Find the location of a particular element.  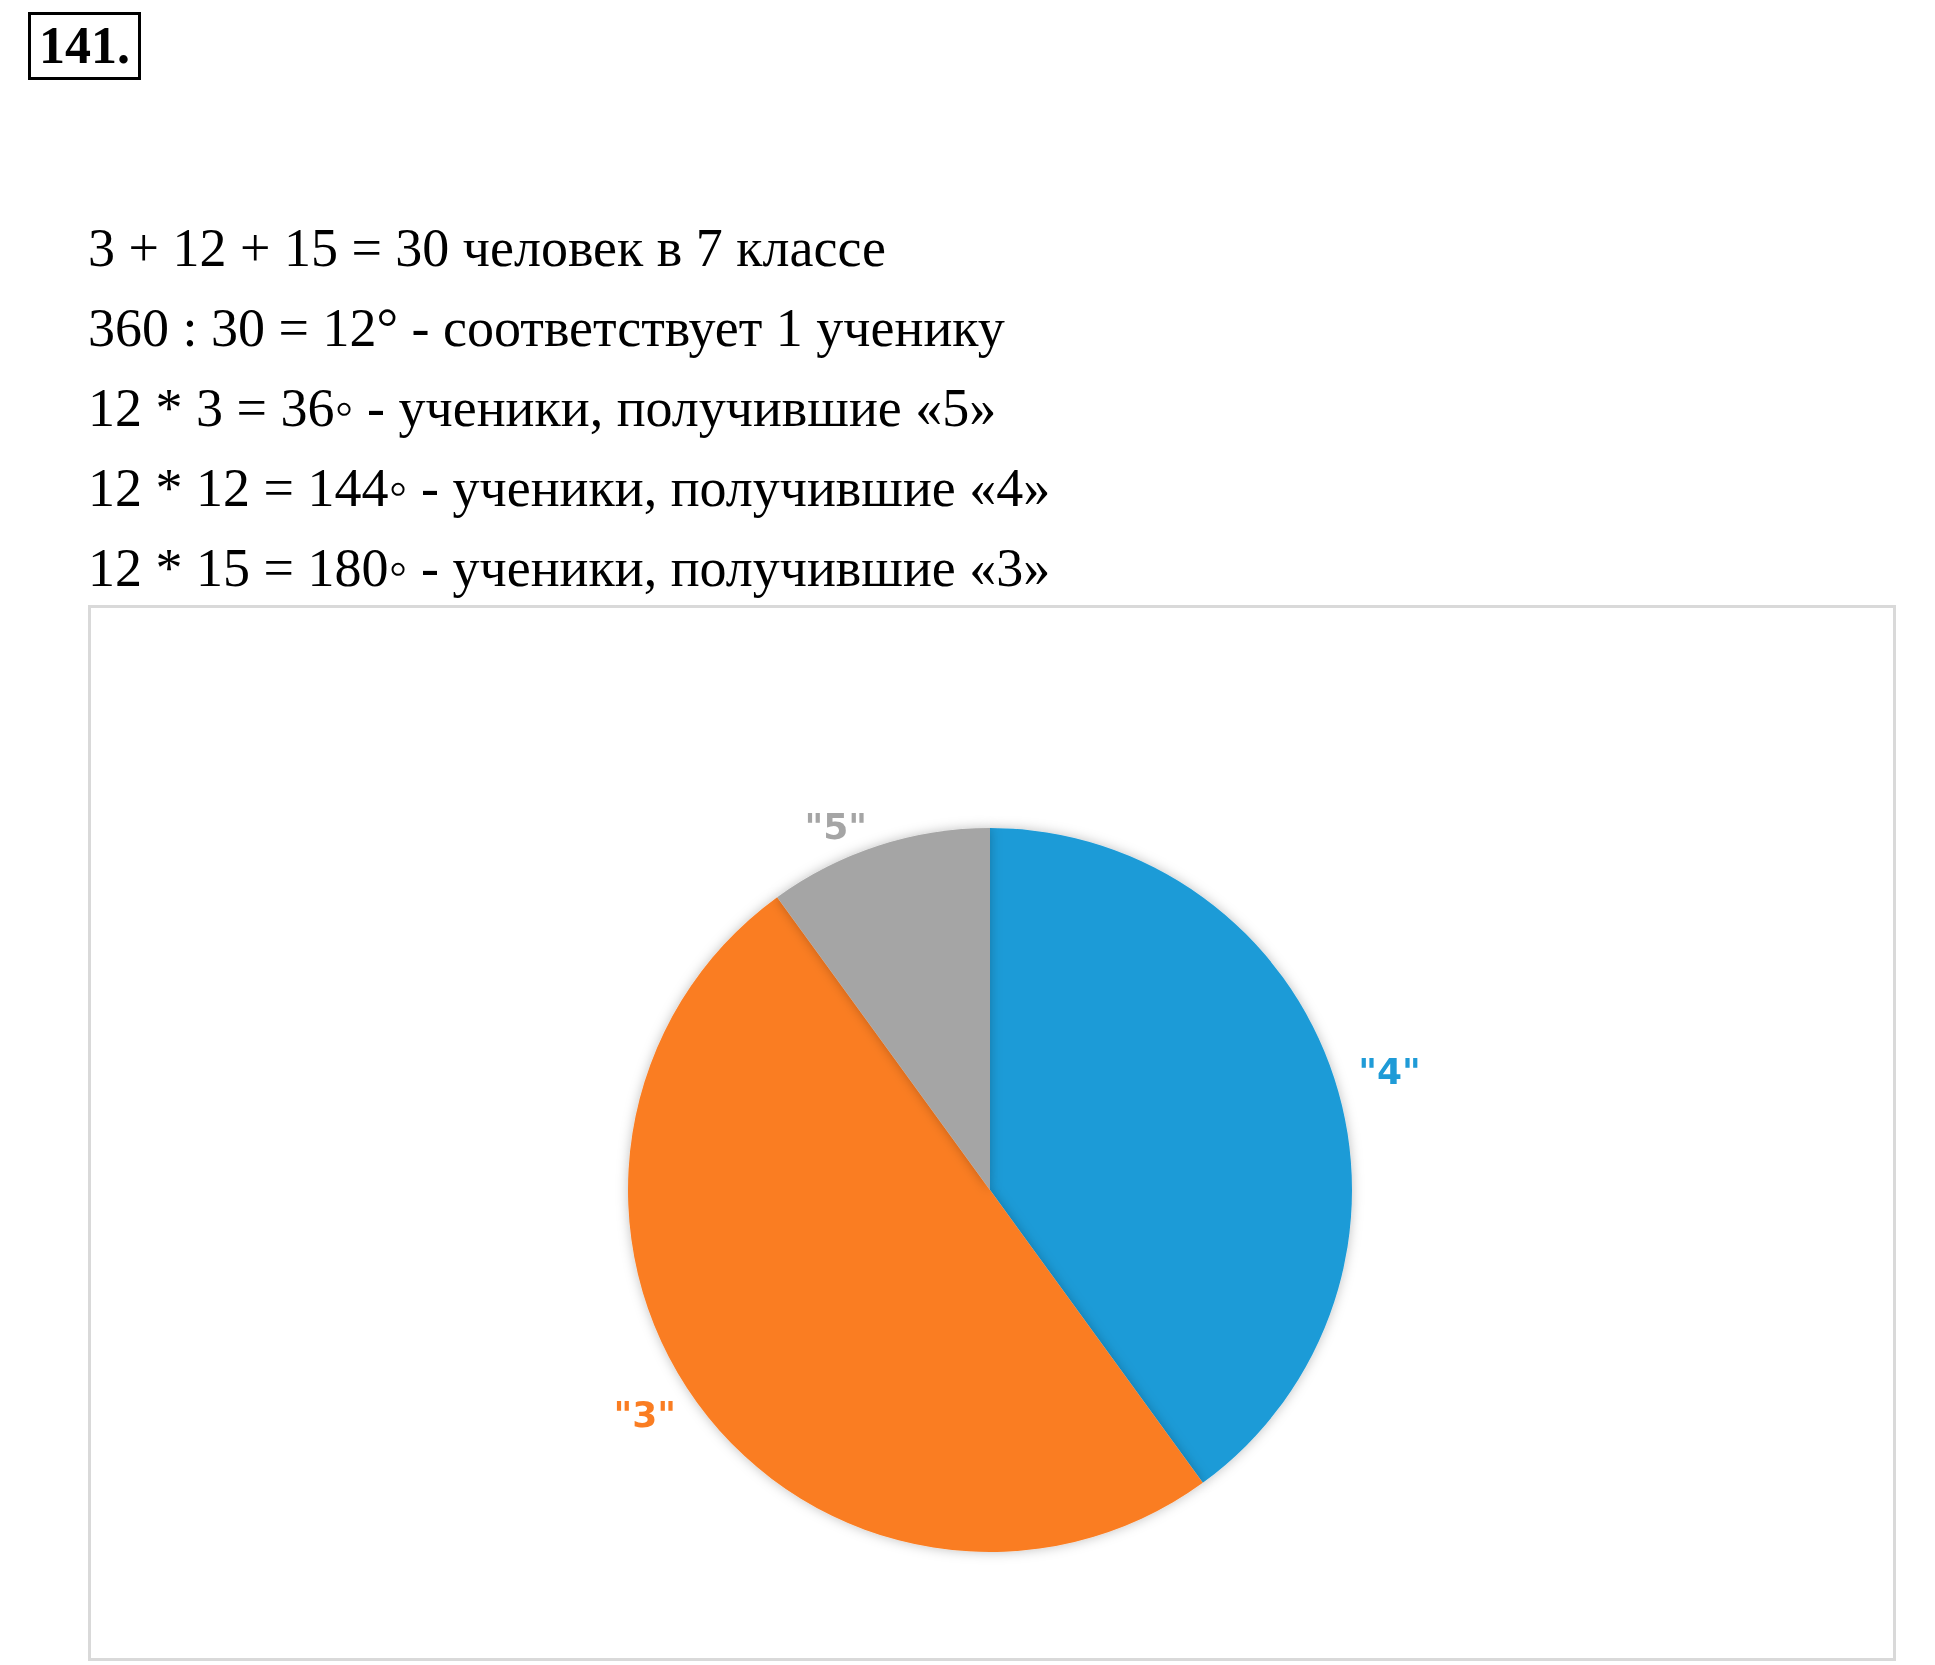

text: 12 * 15 = 180◦ - ученики, получившие «3» is located at coordinates (569, 568).